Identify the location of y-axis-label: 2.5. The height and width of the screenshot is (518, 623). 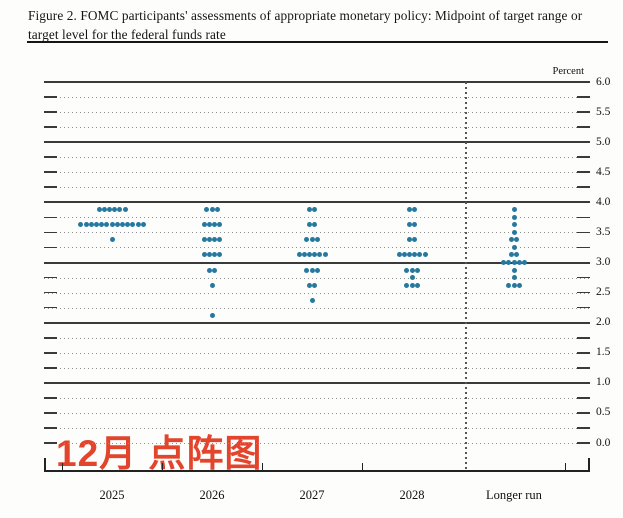
(603, 292).